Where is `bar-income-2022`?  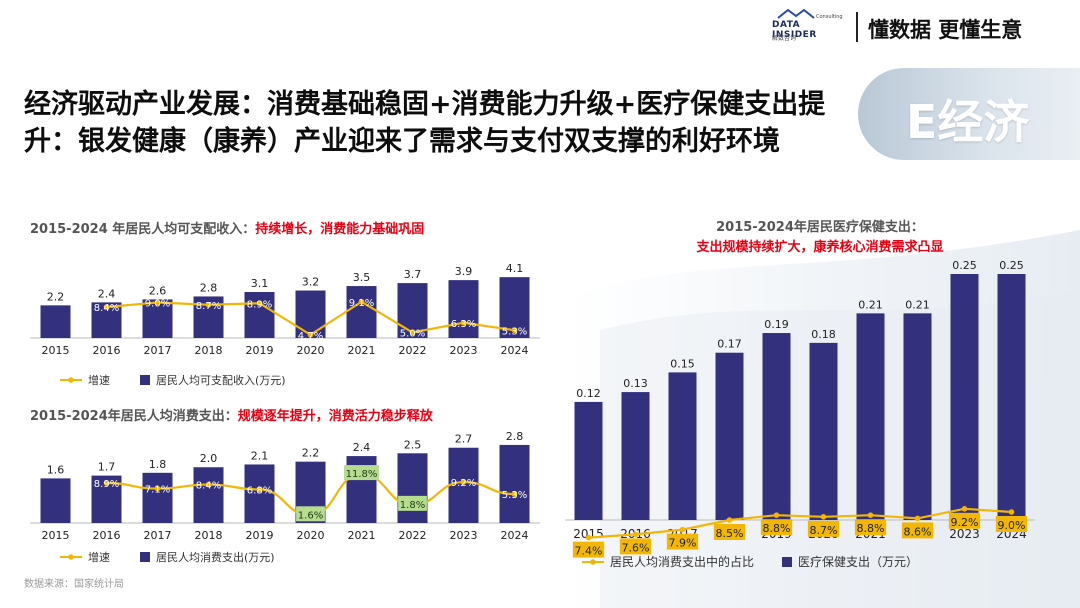
bar-income-2022 is located at coordinates (412, 310).